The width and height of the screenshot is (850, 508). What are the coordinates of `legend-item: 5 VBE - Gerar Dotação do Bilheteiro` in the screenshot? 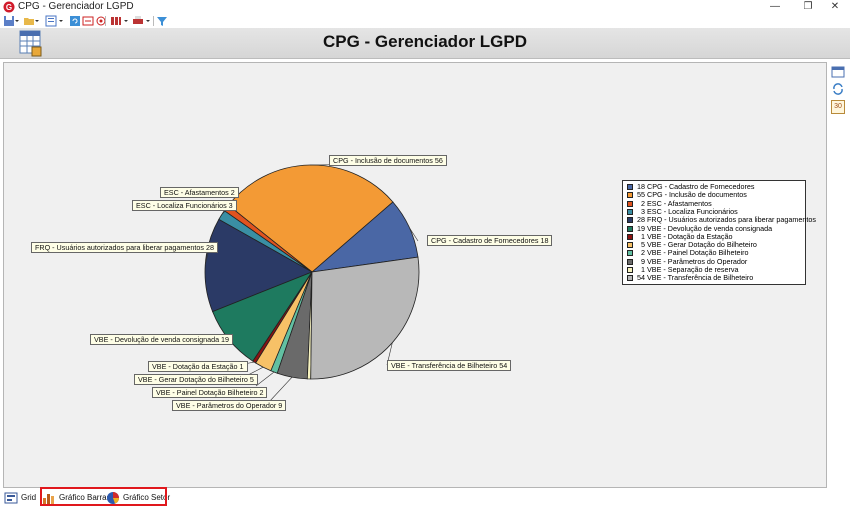 It's located at (692, 245).